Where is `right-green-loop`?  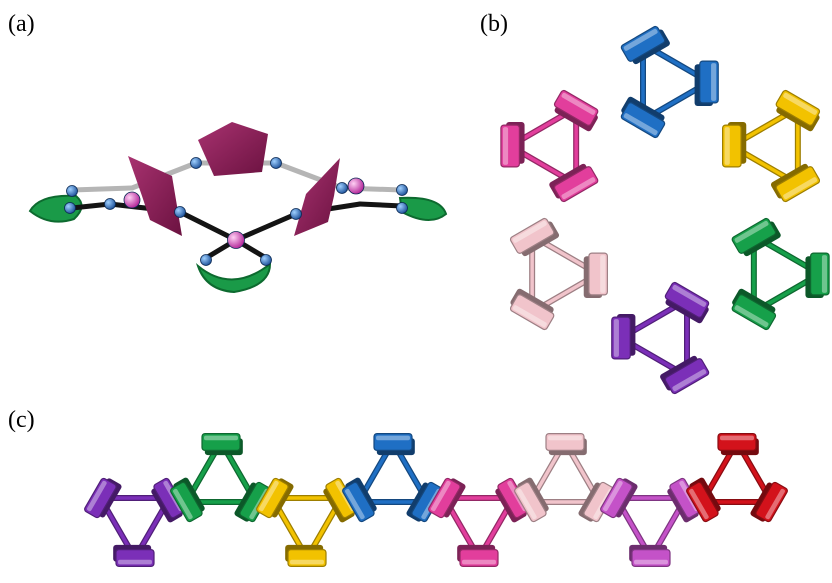 right-green-loop is located at coordinates (423, 208).